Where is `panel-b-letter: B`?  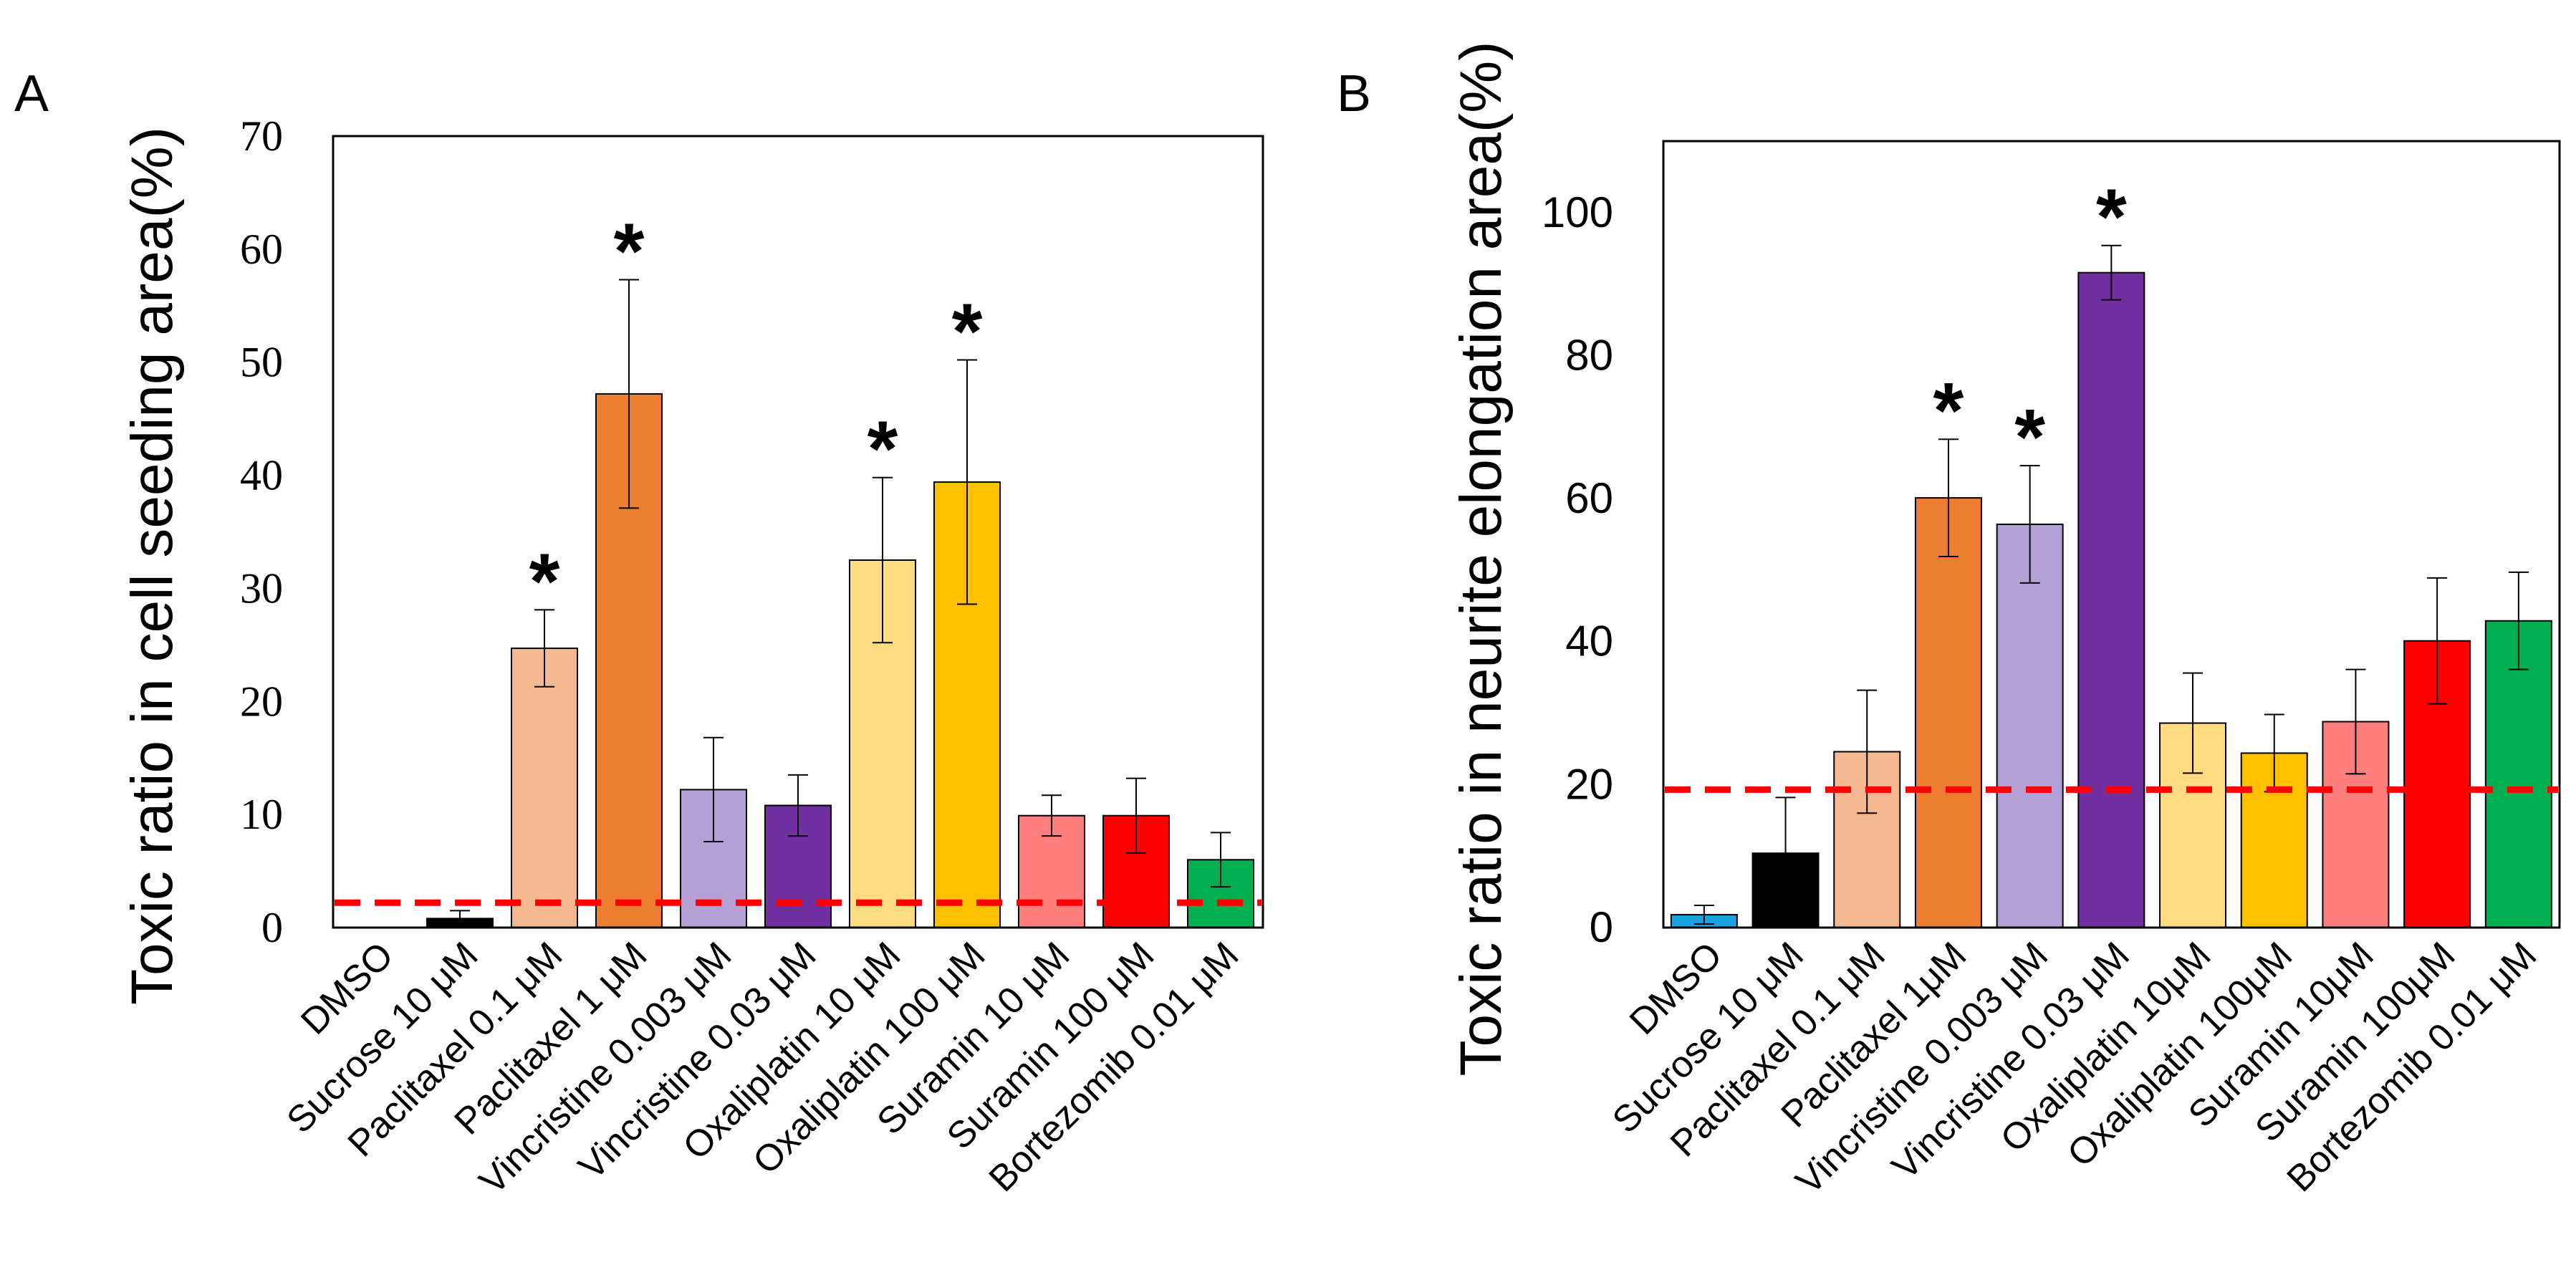 panel-b-letter: B is located at coordinates (1354, 93).